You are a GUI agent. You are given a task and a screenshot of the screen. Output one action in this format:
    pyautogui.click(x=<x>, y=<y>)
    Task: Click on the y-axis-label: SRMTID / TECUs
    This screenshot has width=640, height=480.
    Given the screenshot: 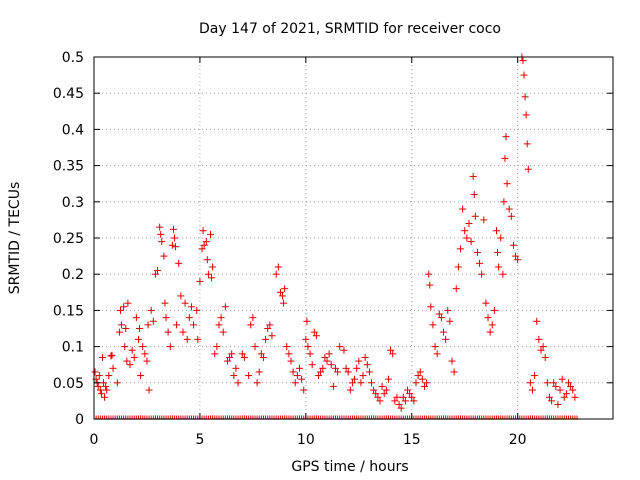 What is the action you would take?
    pyautogui.click(x=15, y=238)
    